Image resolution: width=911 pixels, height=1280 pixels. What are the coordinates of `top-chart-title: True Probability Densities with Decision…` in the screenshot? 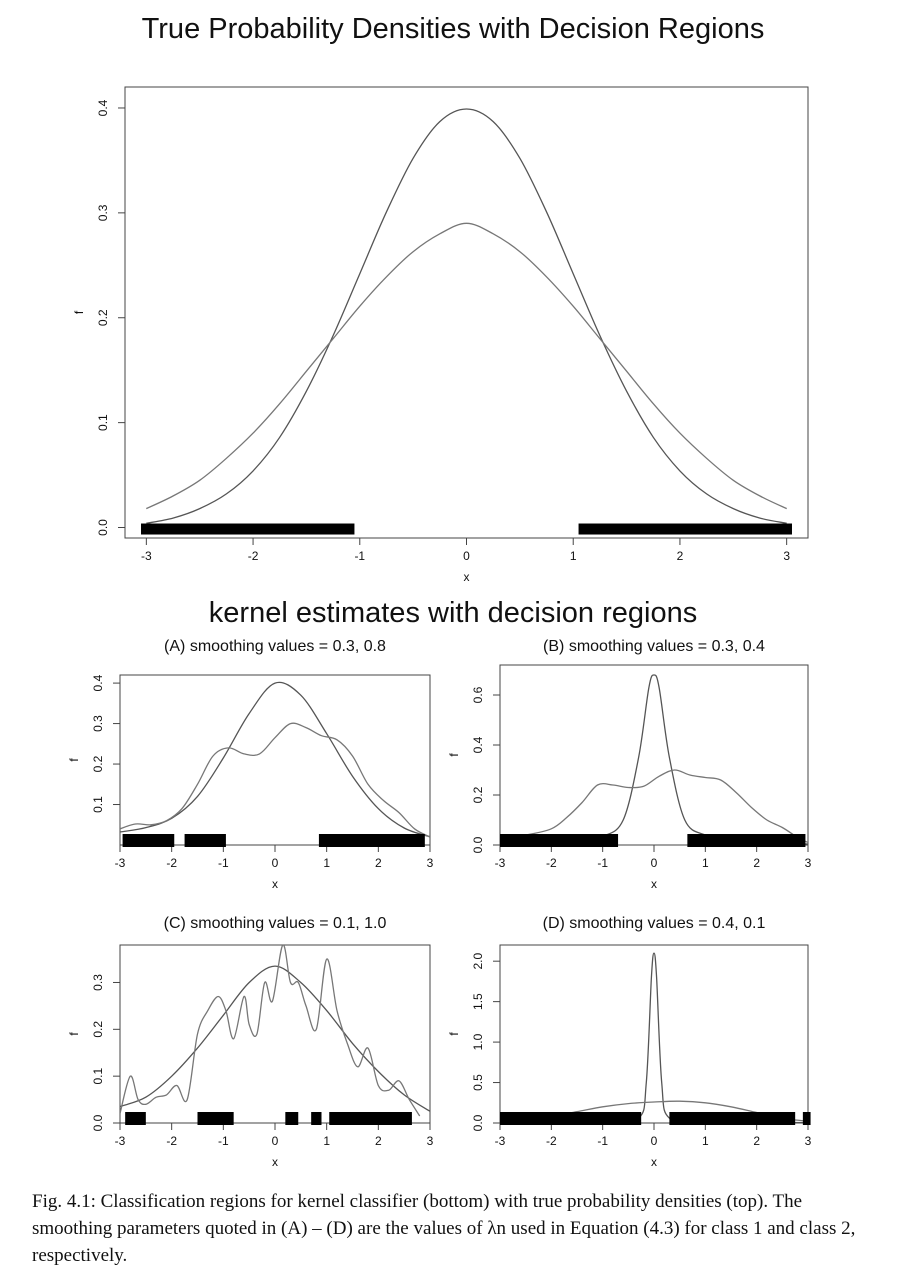 It's located at (453, 29).